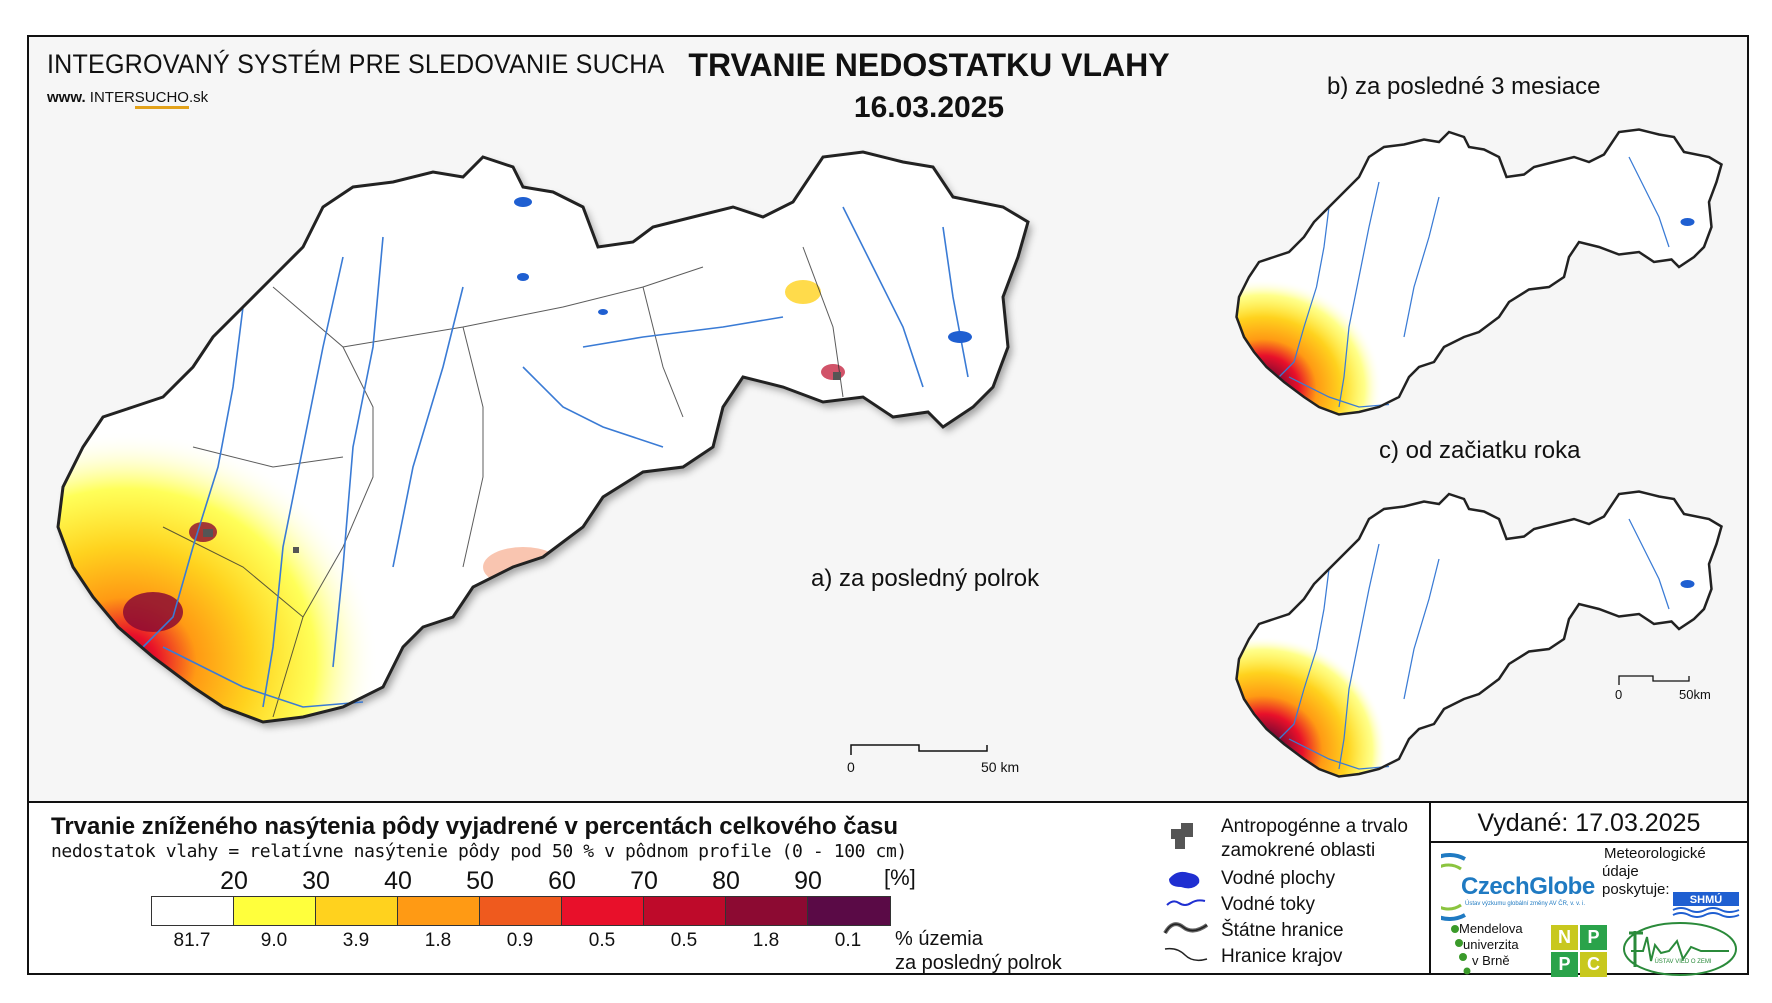  I want to click on czechglobe-logo, so click(1453, 887).